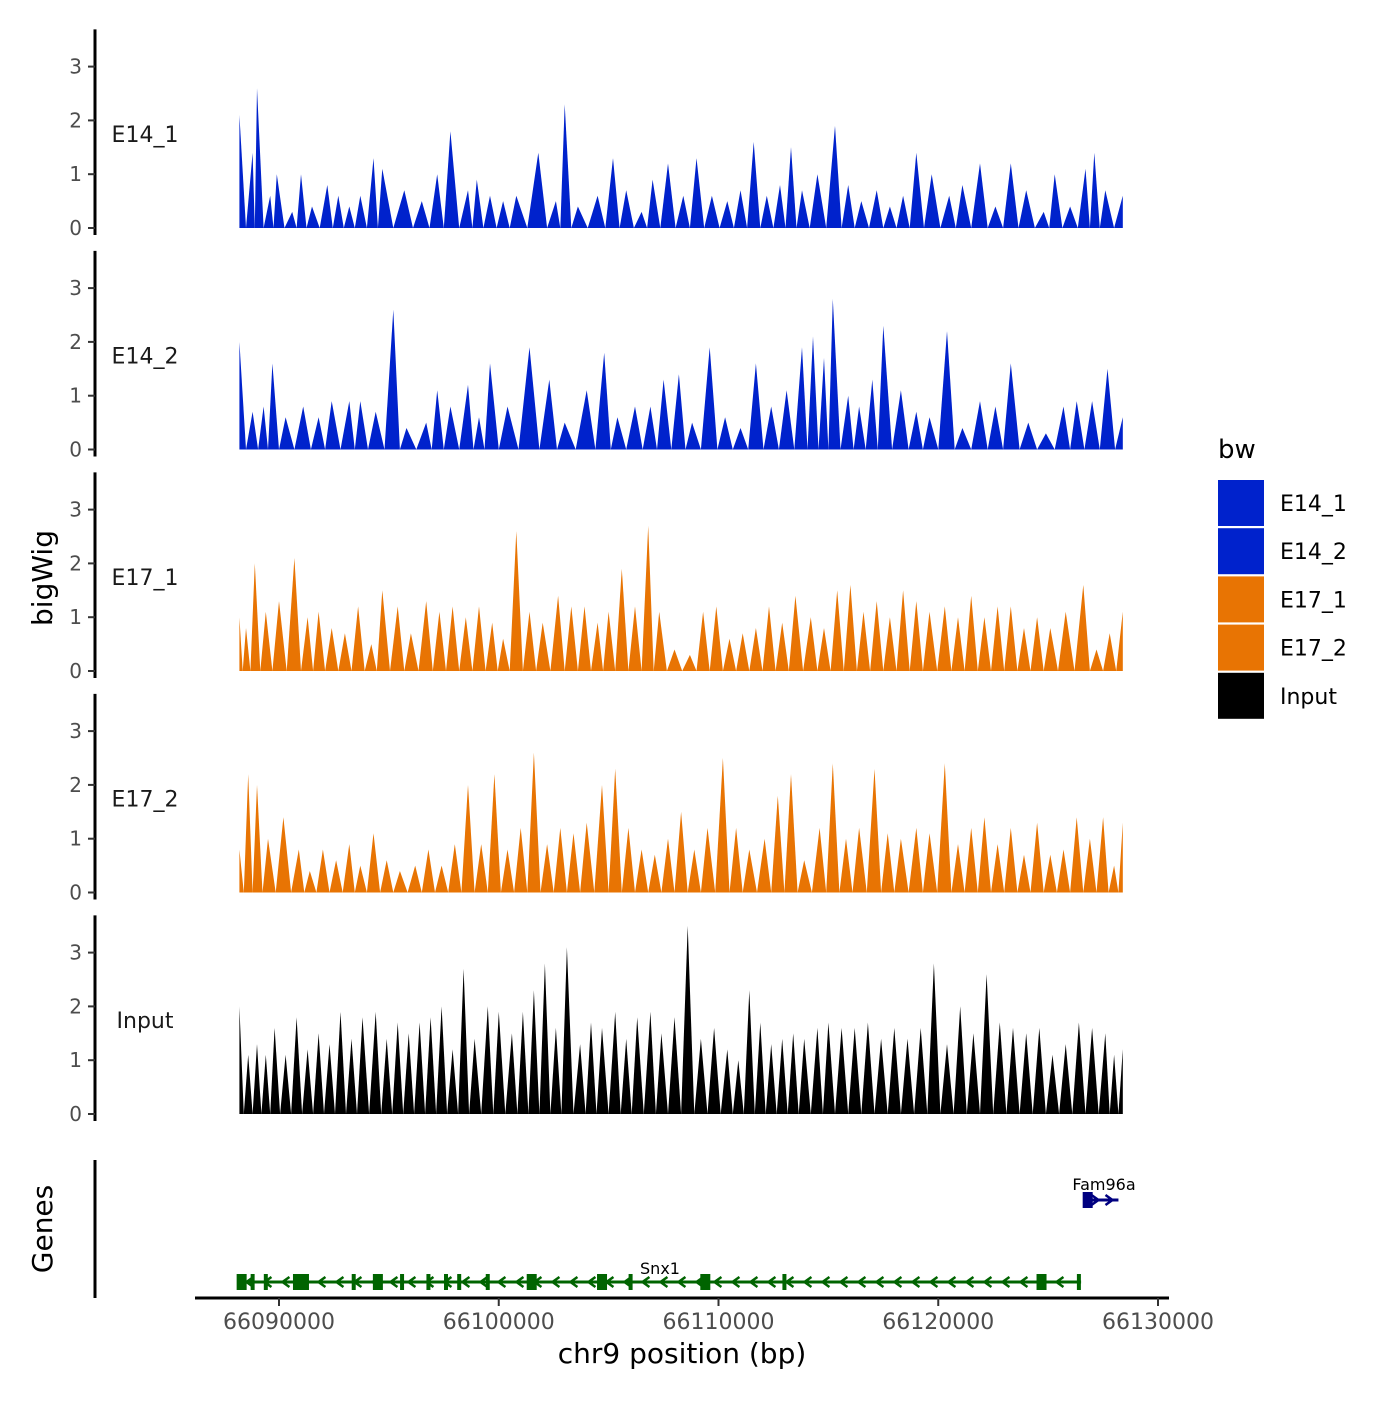 The height and width of the screenshot is (1404, 1400). Describe the element at coordinates (75, 1114) in the screenshot. I see `y-tick-label: 0` at that location.